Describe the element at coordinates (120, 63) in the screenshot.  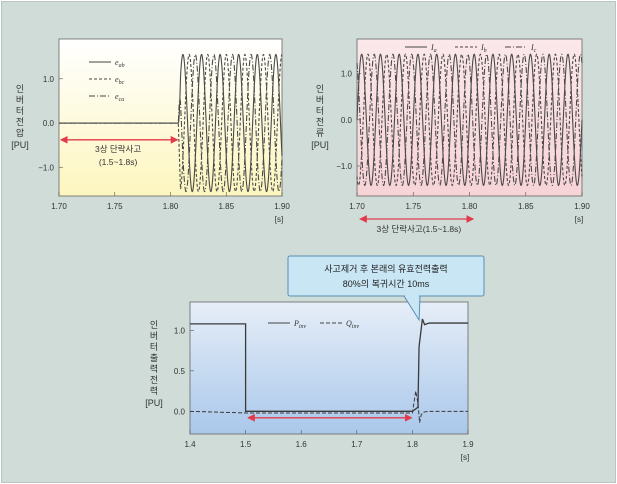
I see `legend-entry-eab: eab` at that location.